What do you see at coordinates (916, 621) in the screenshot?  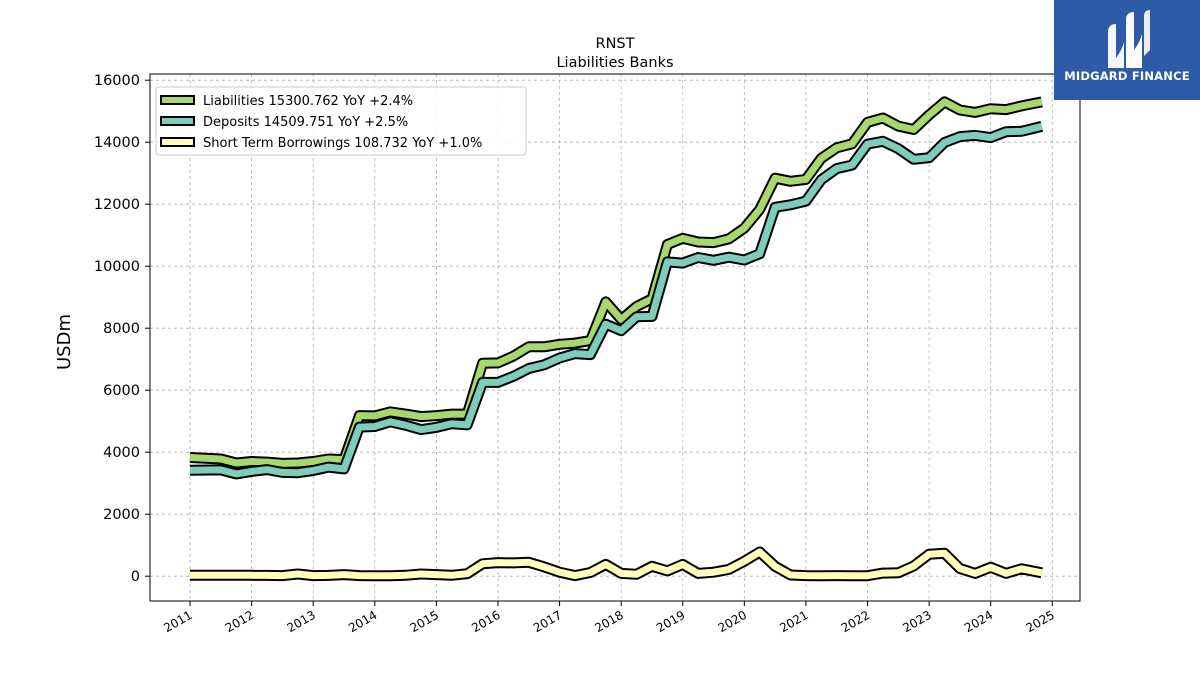 I see `x-tick-label: 2023` at bounding box center [916, 621].